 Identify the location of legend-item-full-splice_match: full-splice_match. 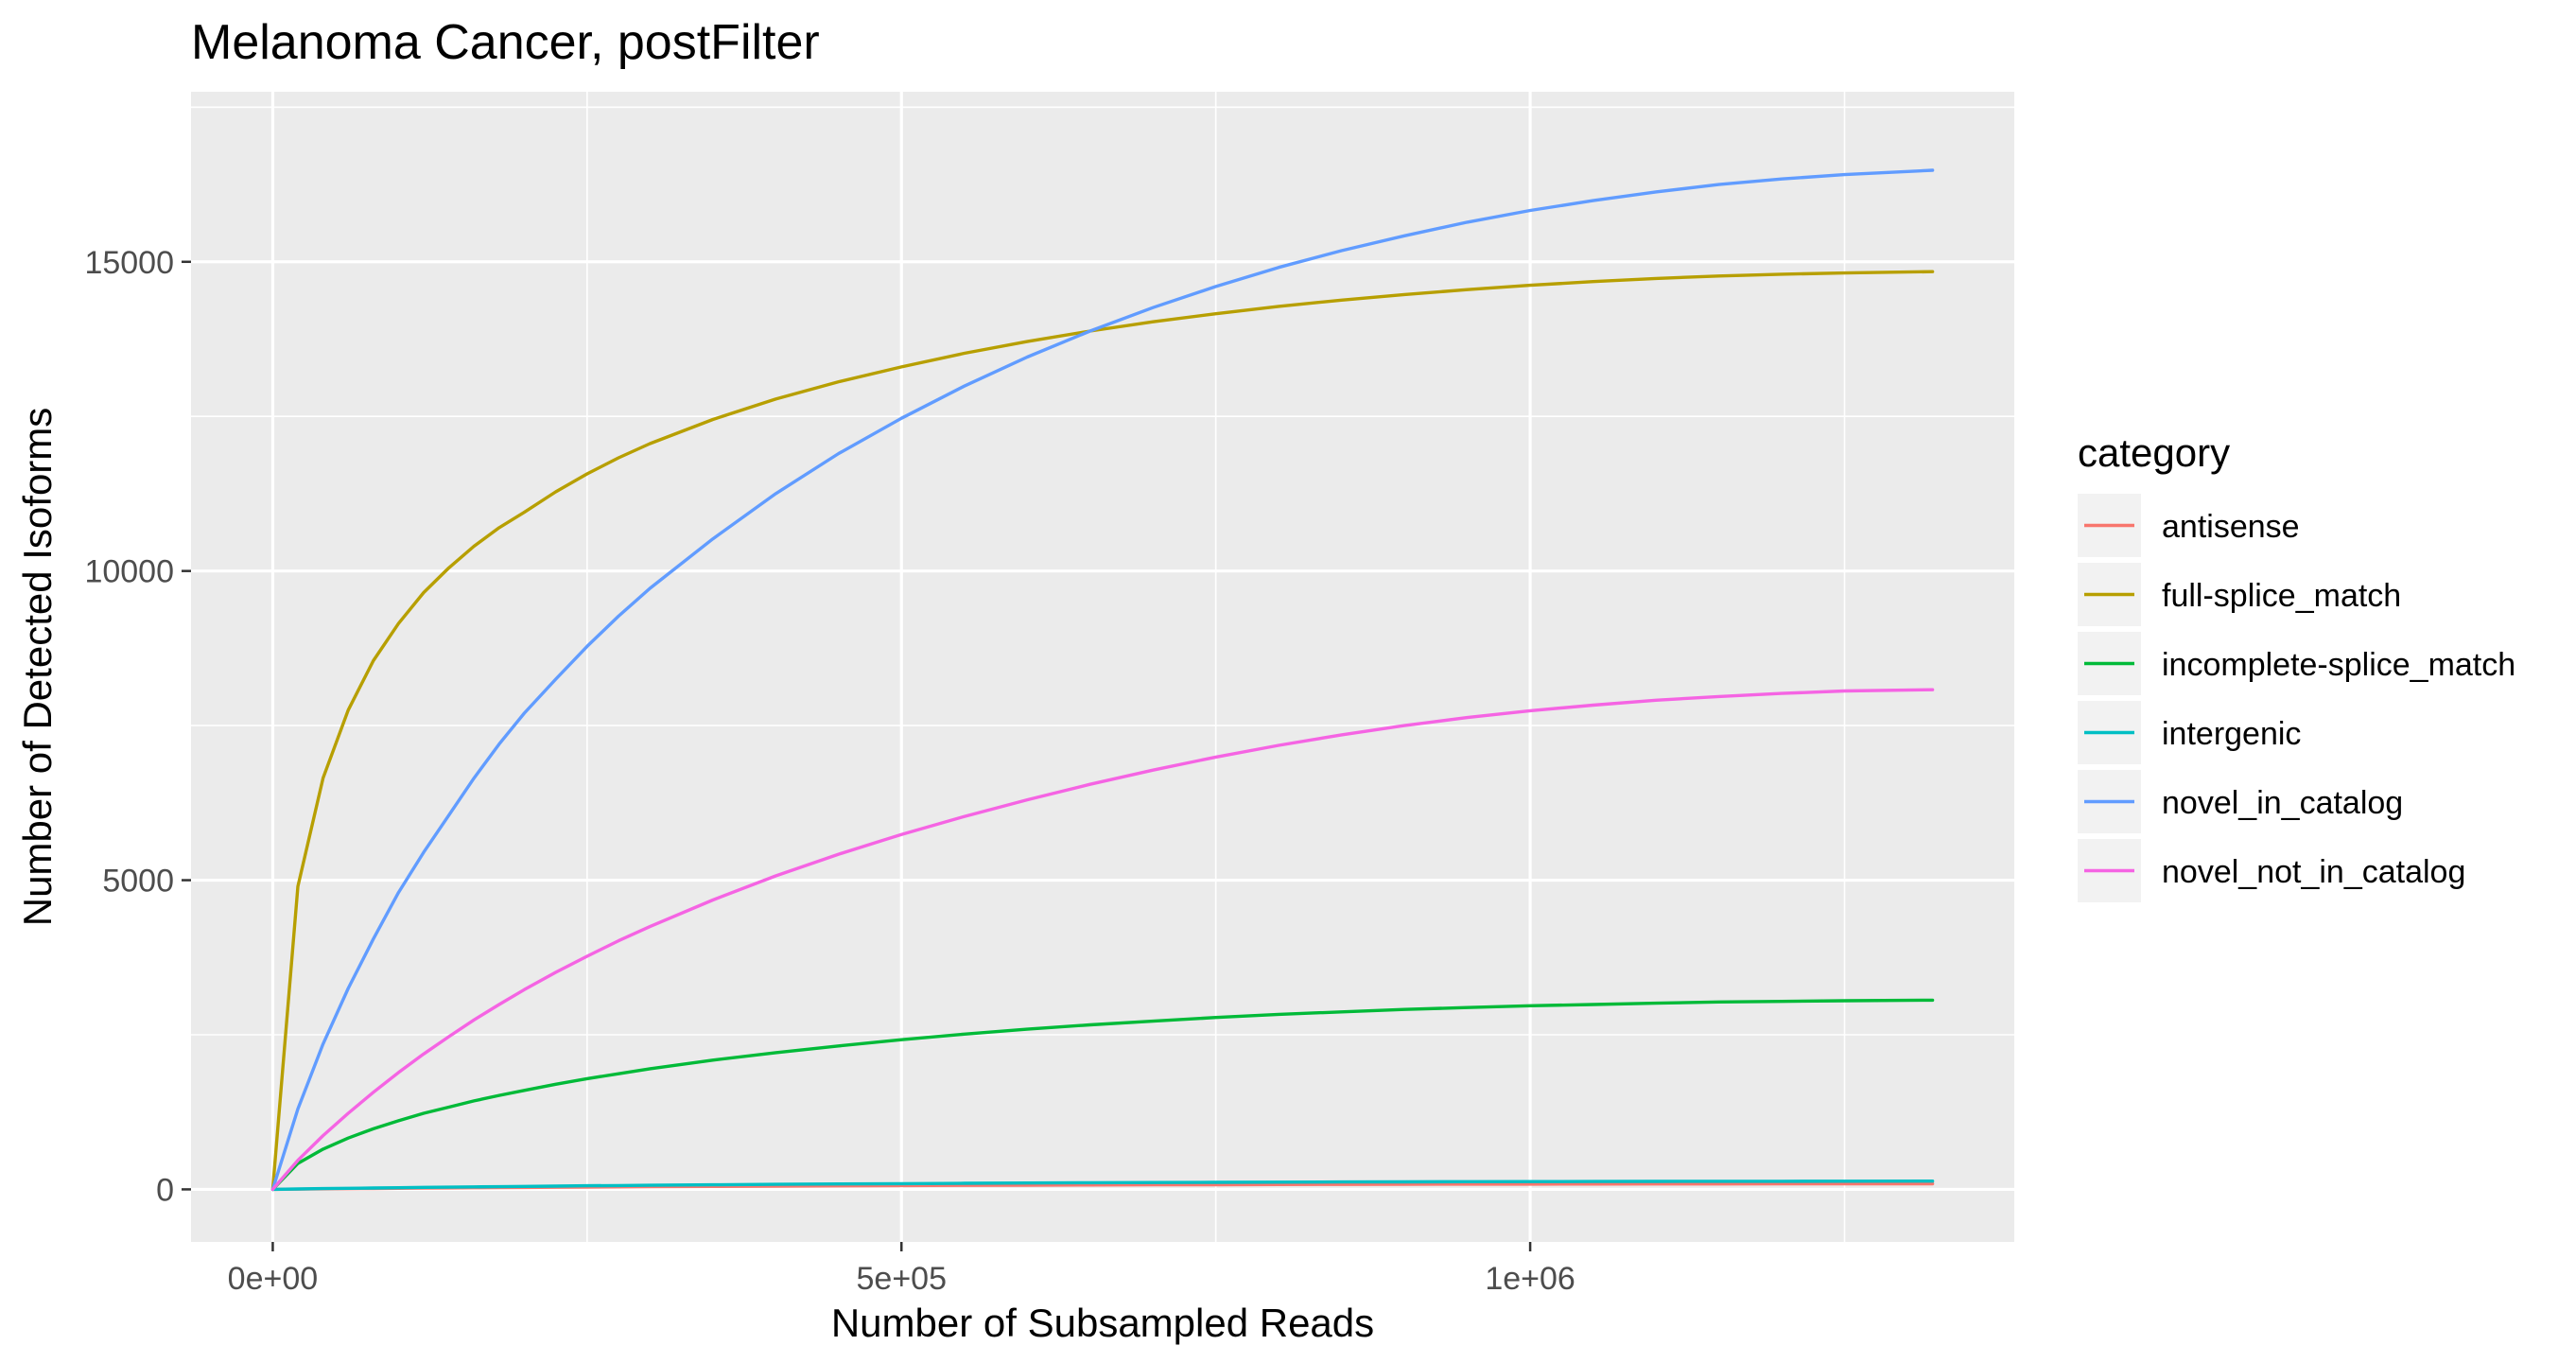
(2239, 594).